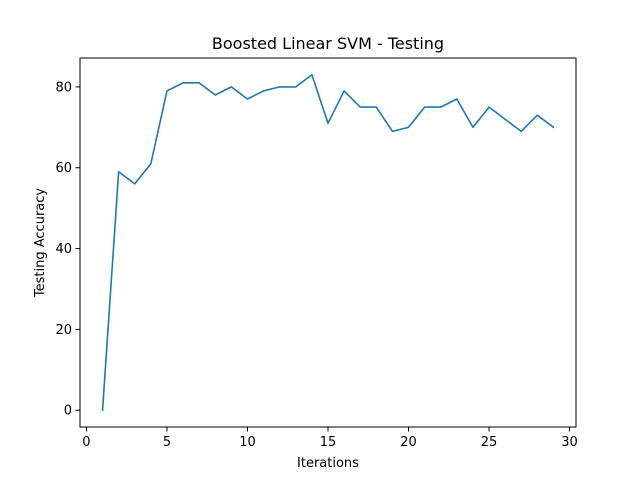  I want to click on x-tick-label-5: 25, so click(489, 442).